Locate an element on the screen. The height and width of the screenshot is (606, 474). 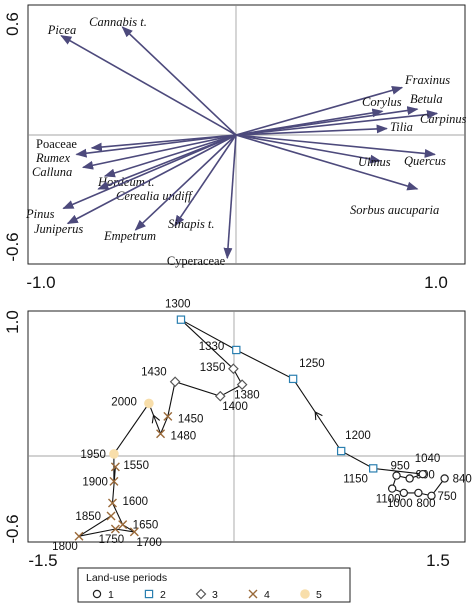
point-label-1100: 1100 is located at coordinates (388, 500).